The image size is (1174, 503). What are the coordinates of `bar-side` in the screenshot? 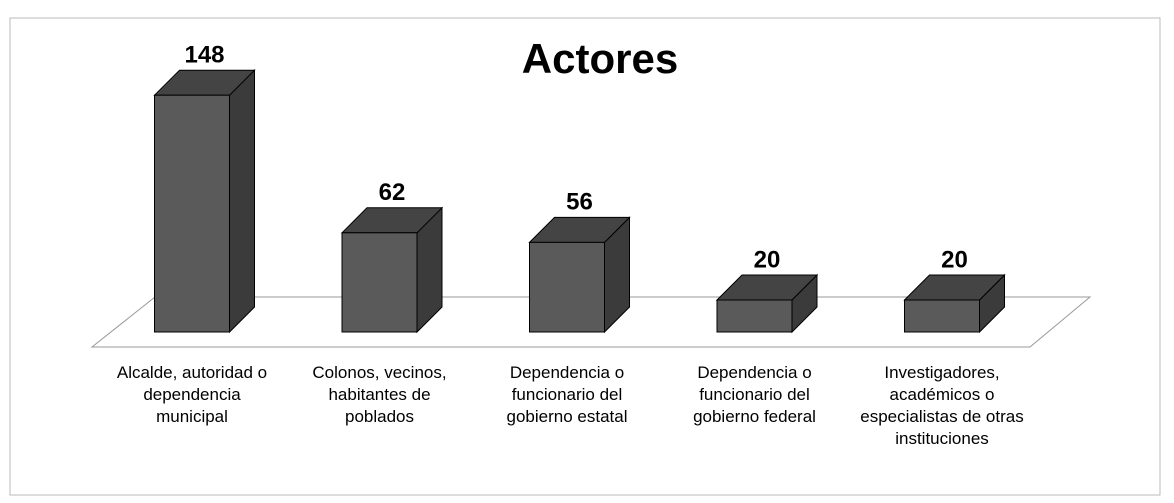 It's located at (242, 201).